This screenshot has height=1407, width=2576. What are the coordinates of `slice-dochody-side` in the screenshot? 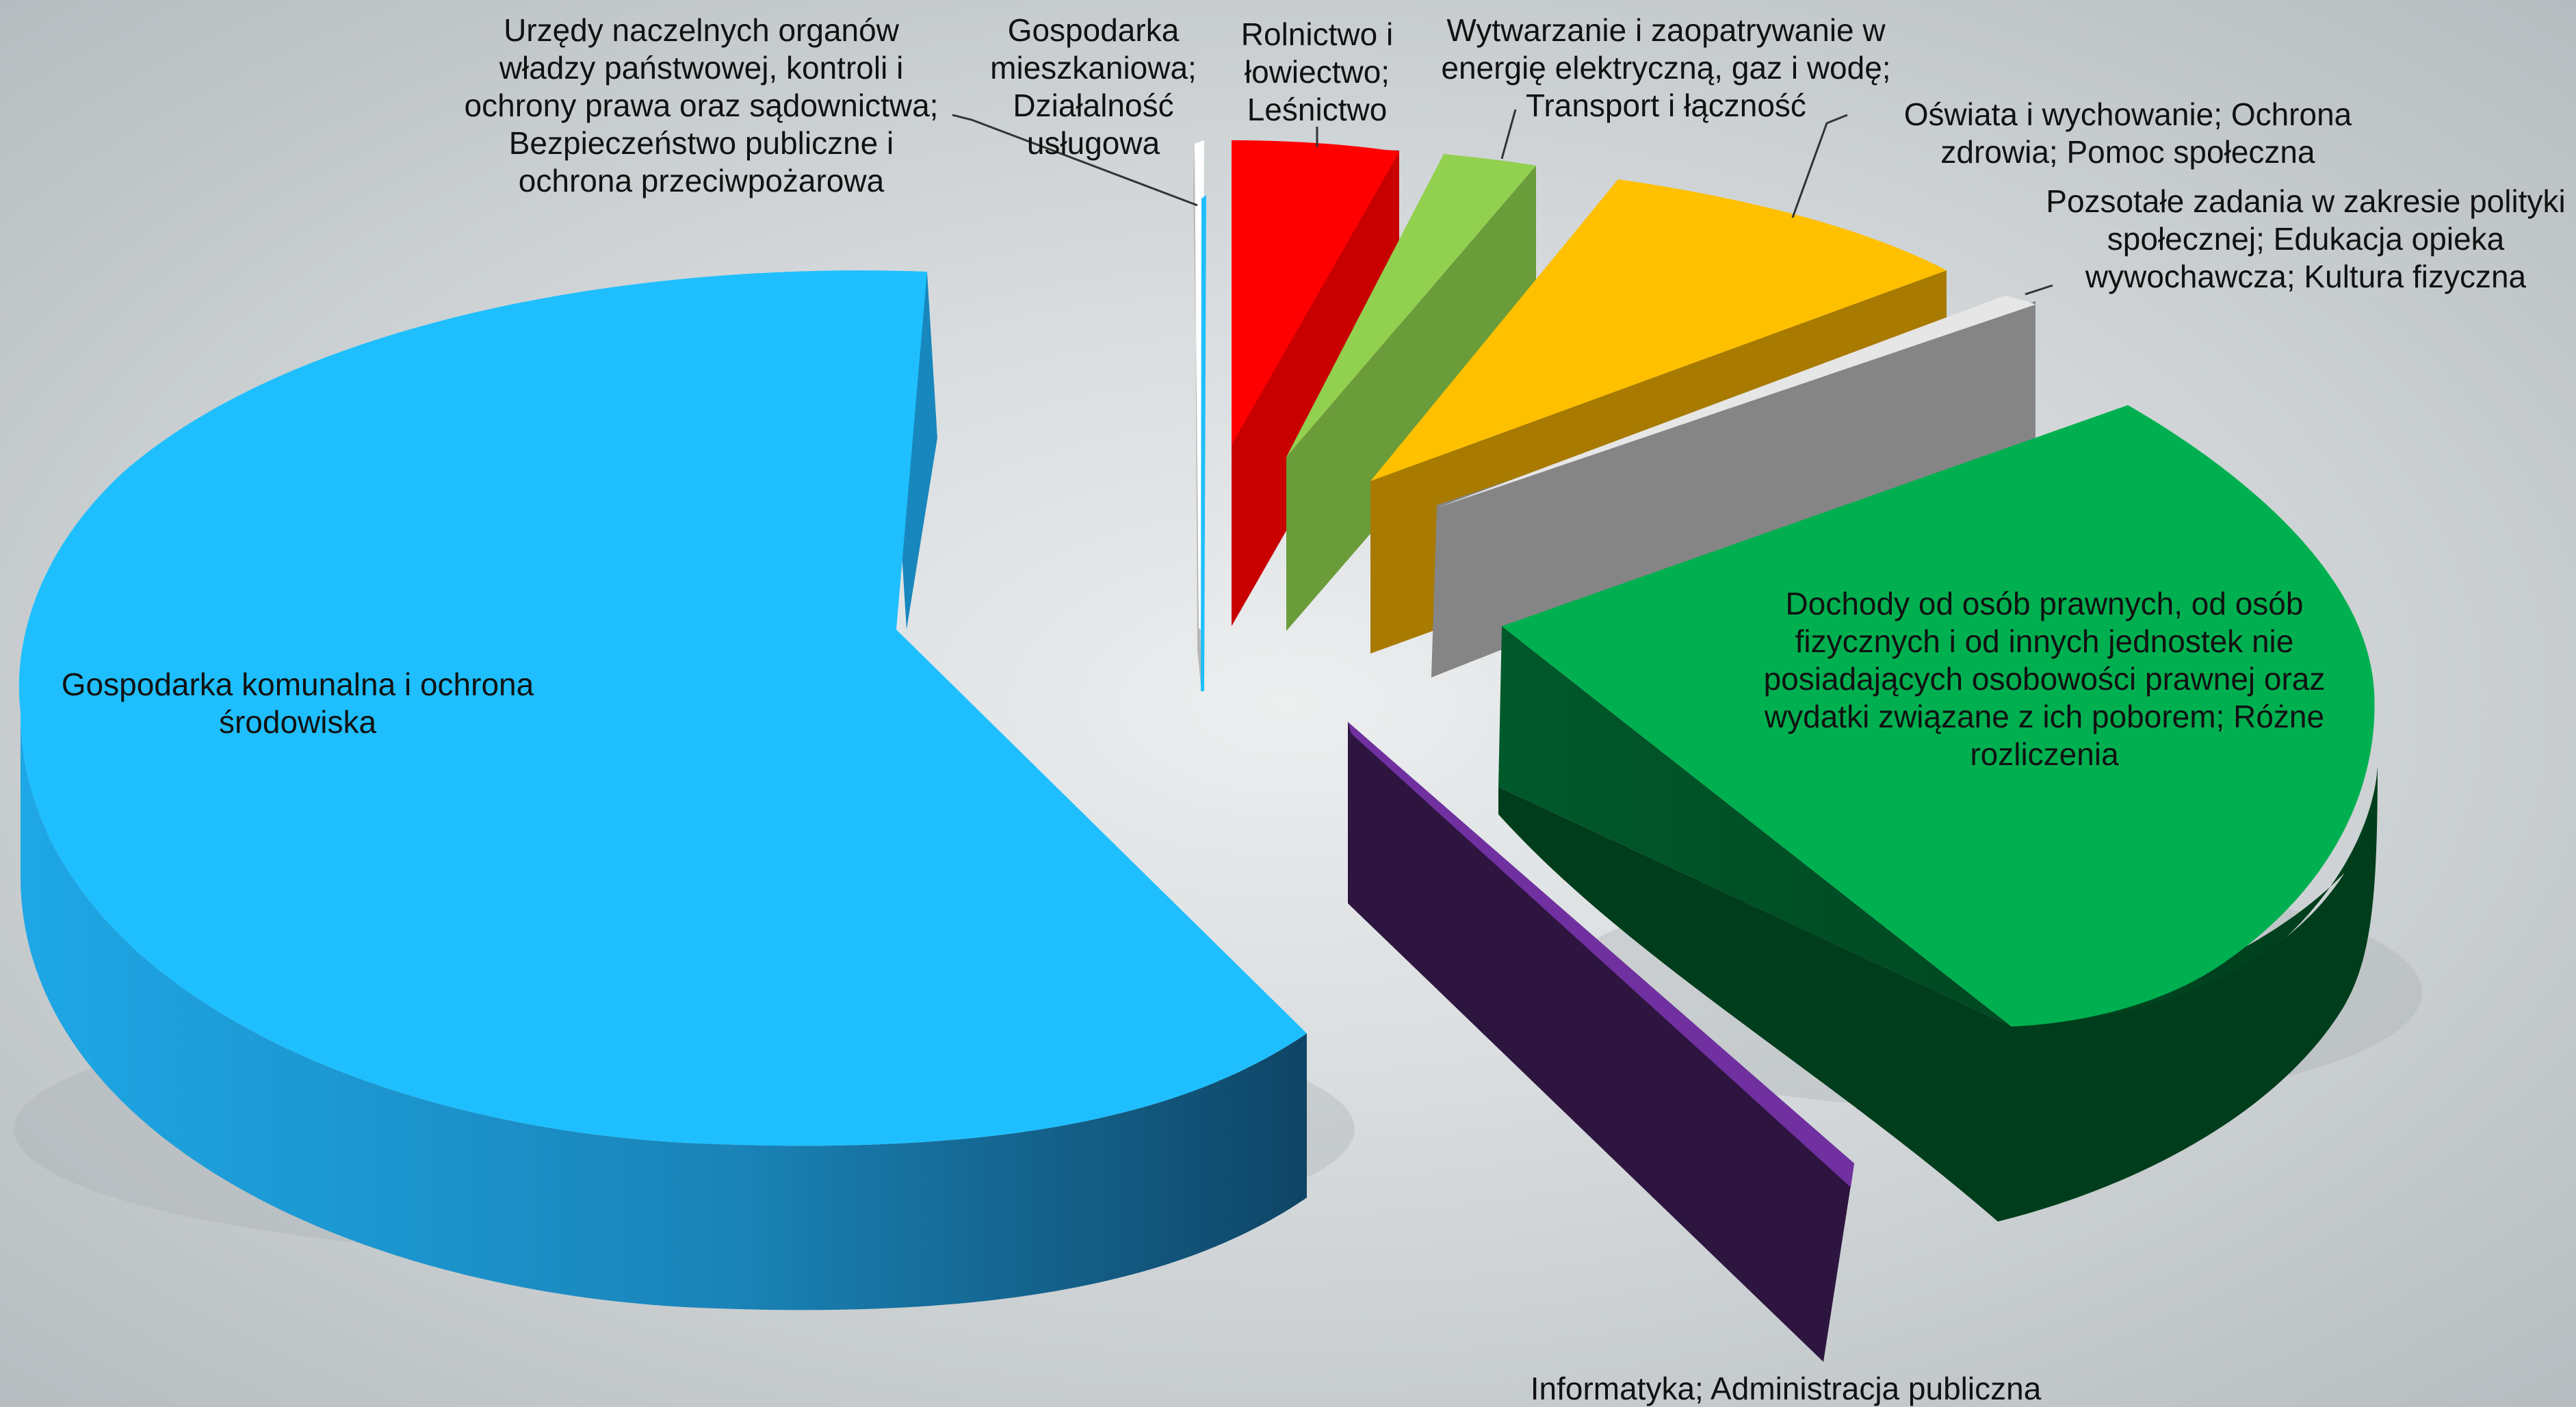 It's located at (1938, 827).